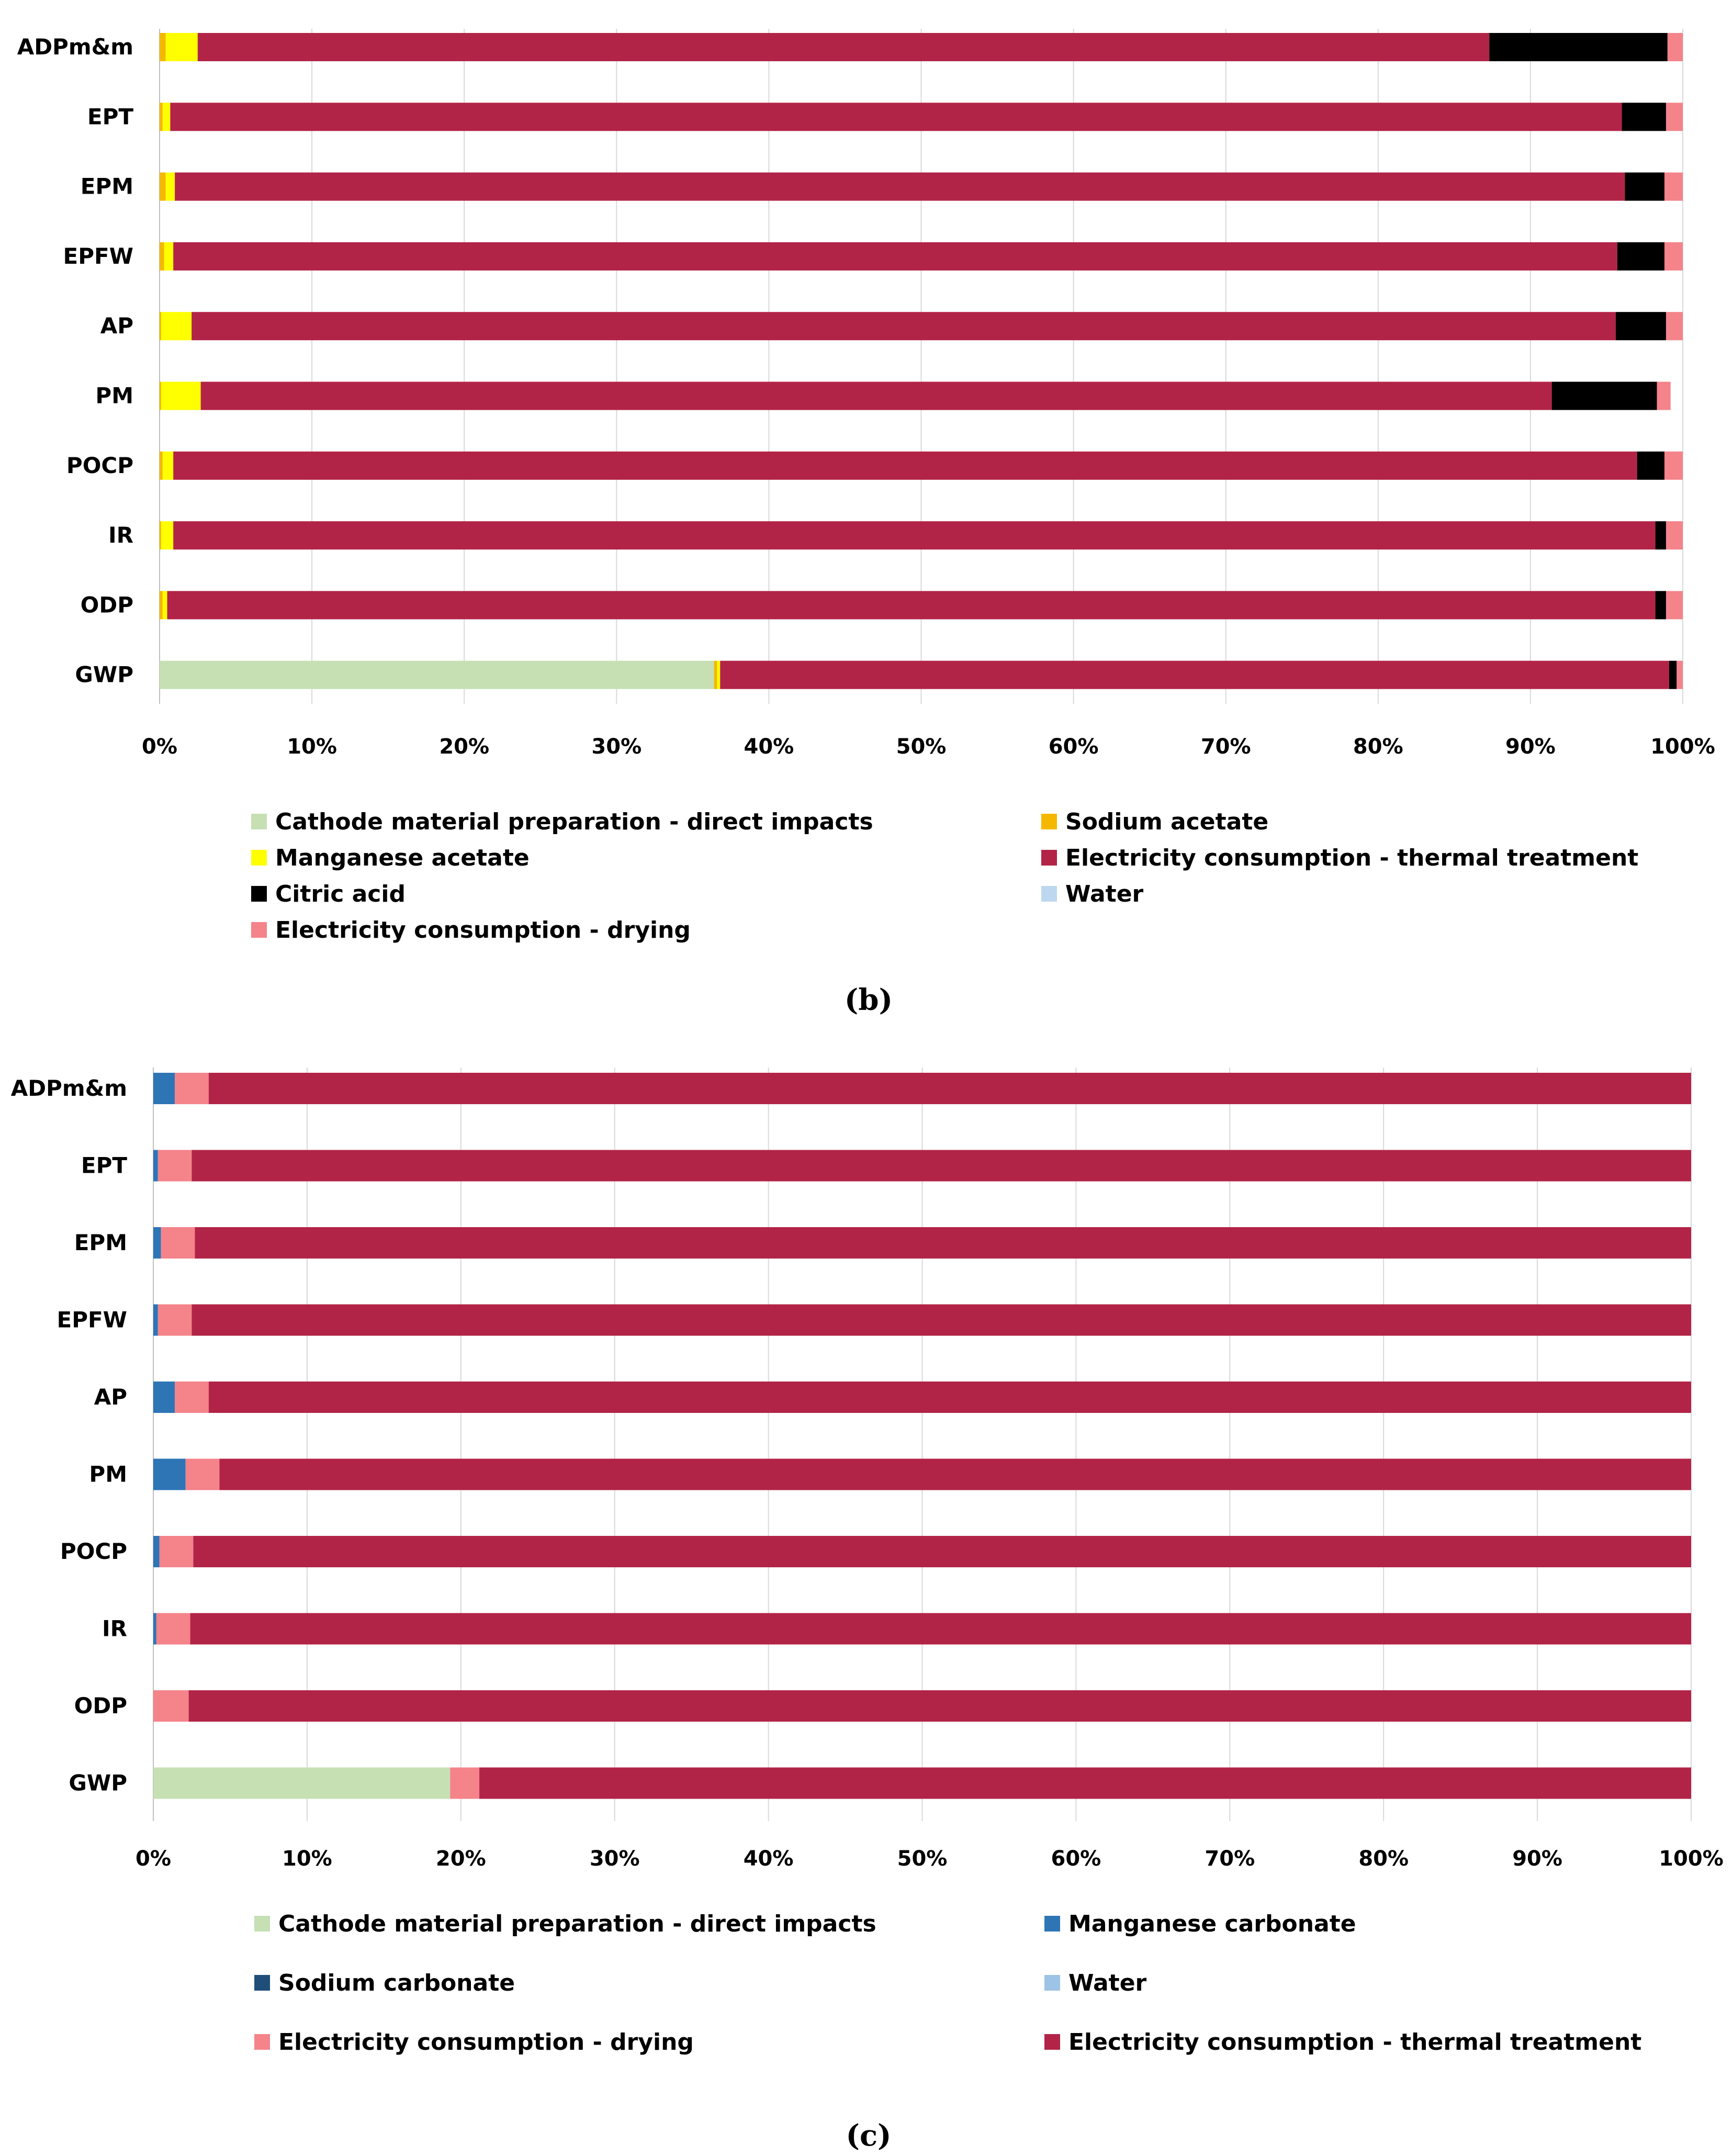 The height and width of the screenshot is (2156, 1733). I want to click on bar-segment-citric-acid-ap, so click(1640, 326).